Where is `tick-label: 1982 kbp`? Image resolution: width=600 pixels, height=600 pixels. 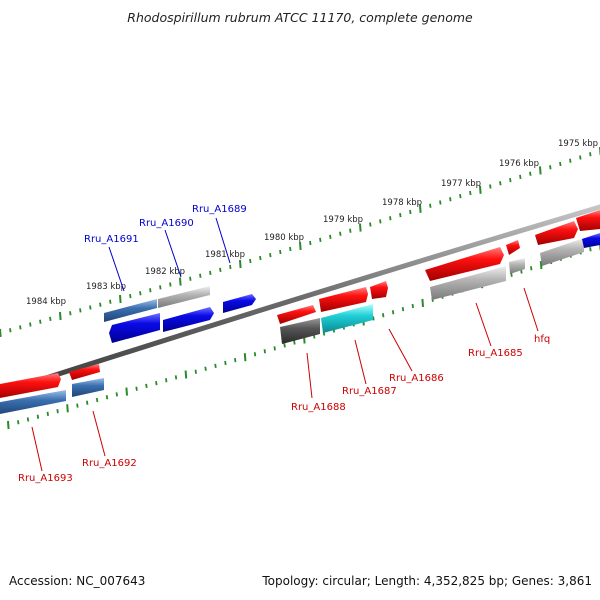
tick-label: 1982 kbp is located at coordinates (165, 272).